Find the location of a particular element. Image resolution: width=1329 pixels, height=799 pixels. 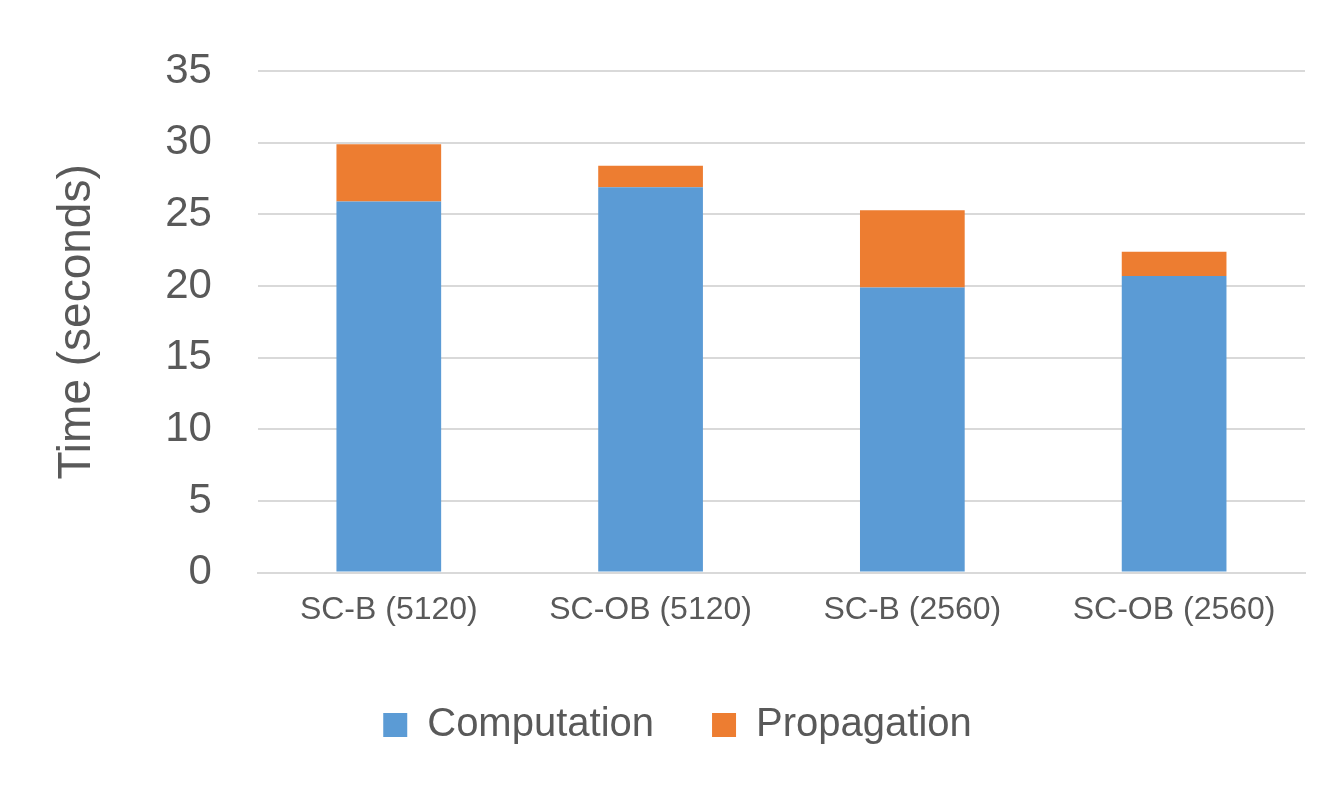

y-tick-label: 0 is located at coordinates (200, 570).